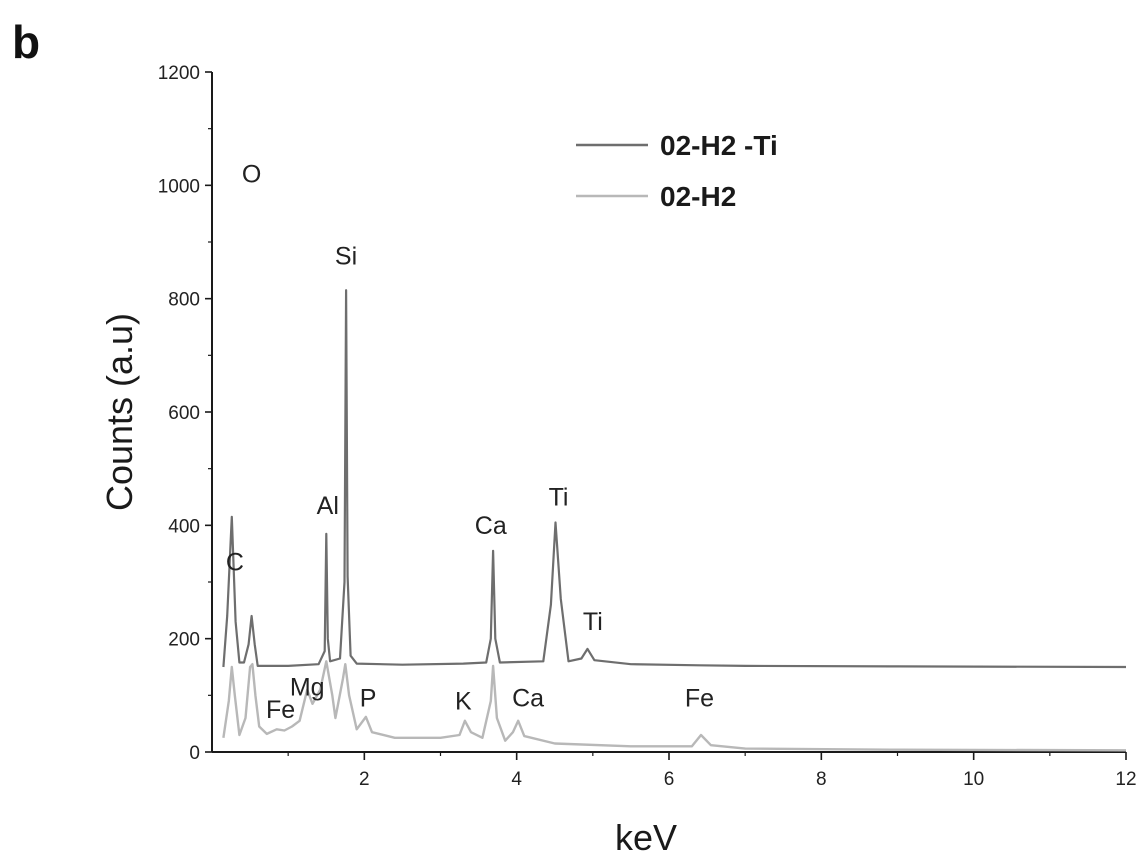  Describe the element at coordinates (179, 186) in the screenshot. I see `y-tick-label: 1000` at that location.